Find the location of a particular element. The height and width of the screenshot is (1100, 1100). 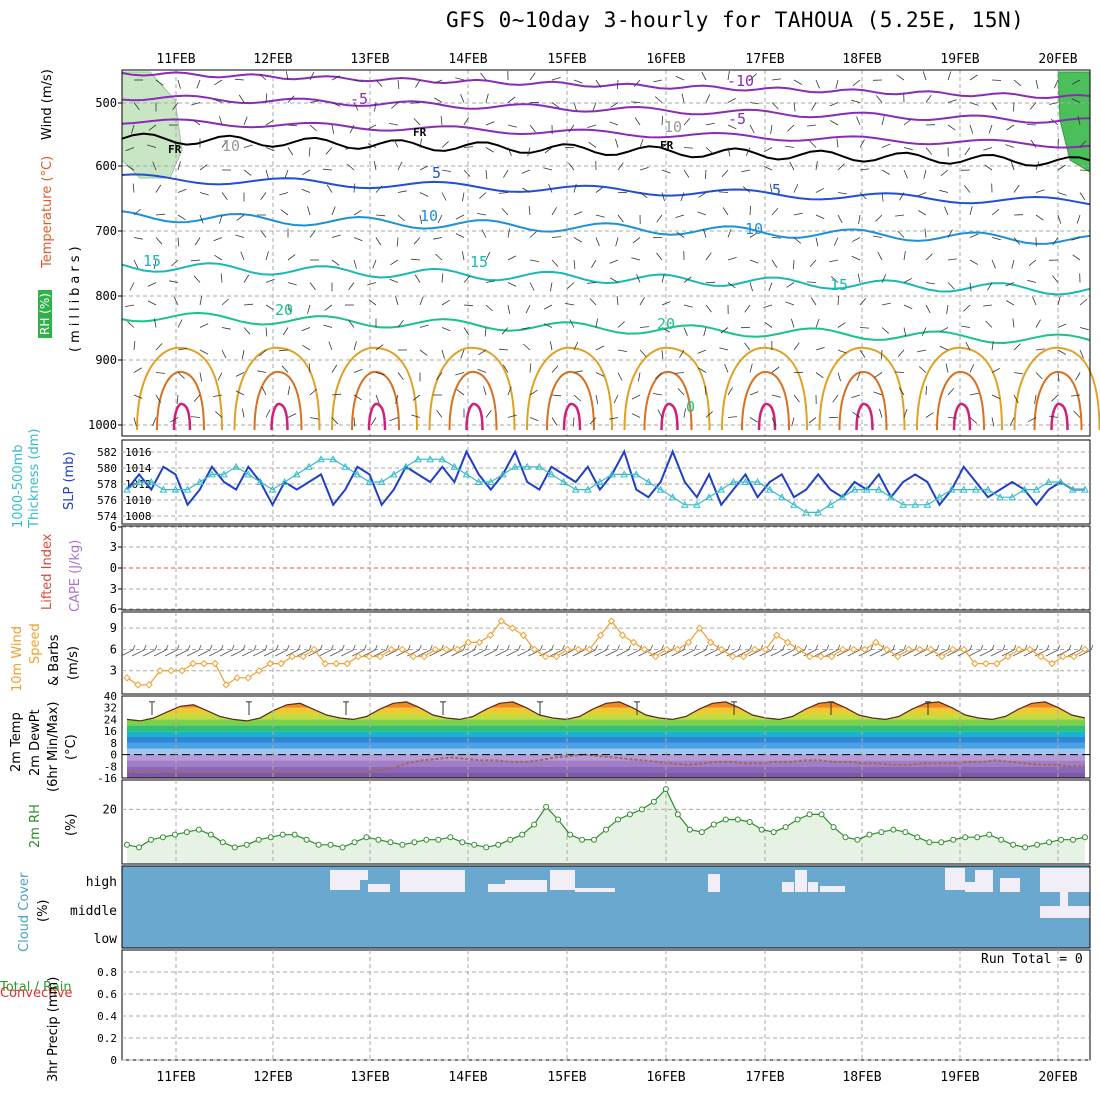

rh-2m-label: 2m RH is located at coordinates (35, 826).